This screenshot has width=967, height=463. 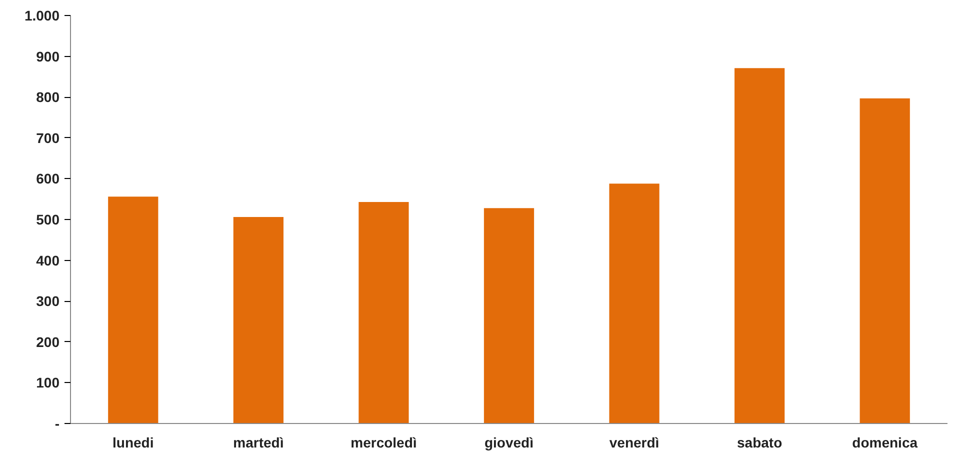 What do you see at coordinates (885, 442) in the screenshot?
I see `x-tick-label: domenica` at bounding box center [885, 442].